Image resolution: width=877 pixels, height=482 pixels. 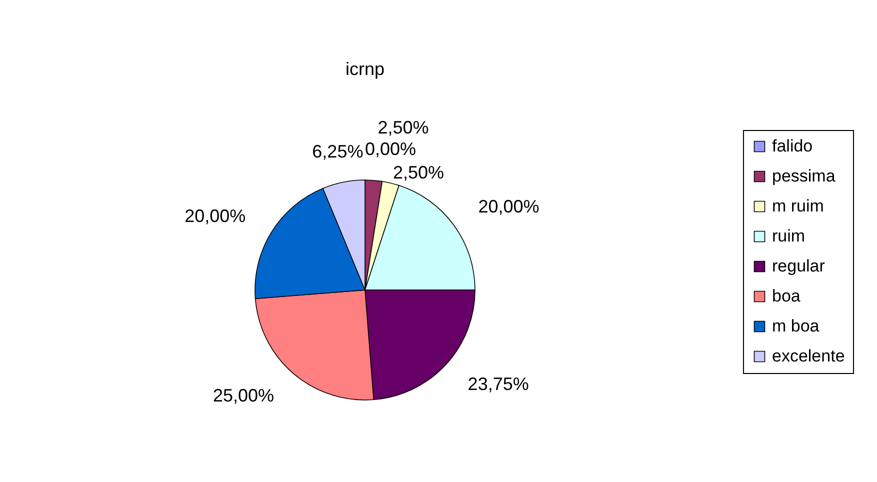 I want to click on legend-label: regular, so click(x=799, y=266).